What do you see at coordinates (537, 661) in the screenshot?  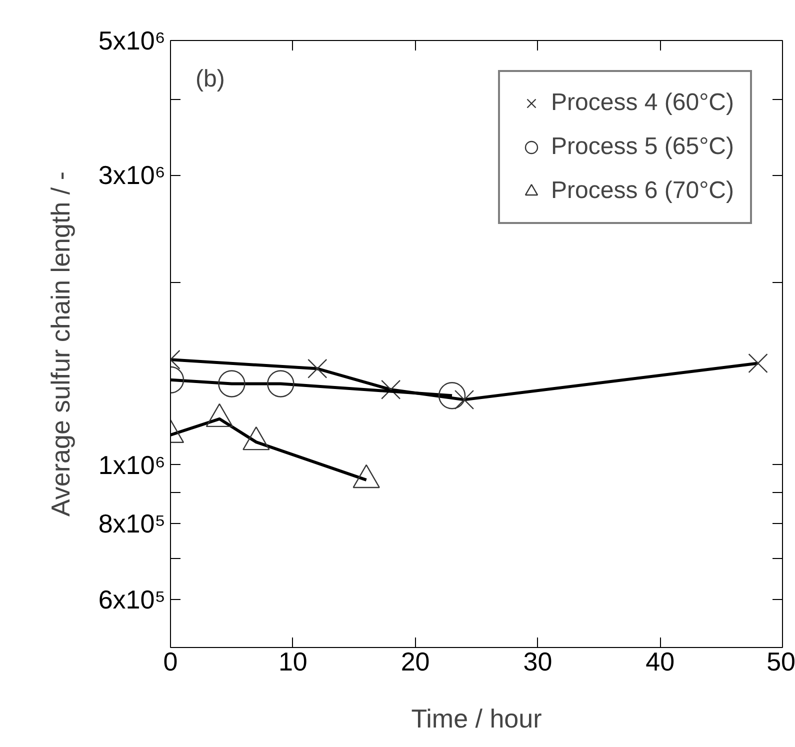 I see `x-tick-label: 30` at bounding box center [537, 661].